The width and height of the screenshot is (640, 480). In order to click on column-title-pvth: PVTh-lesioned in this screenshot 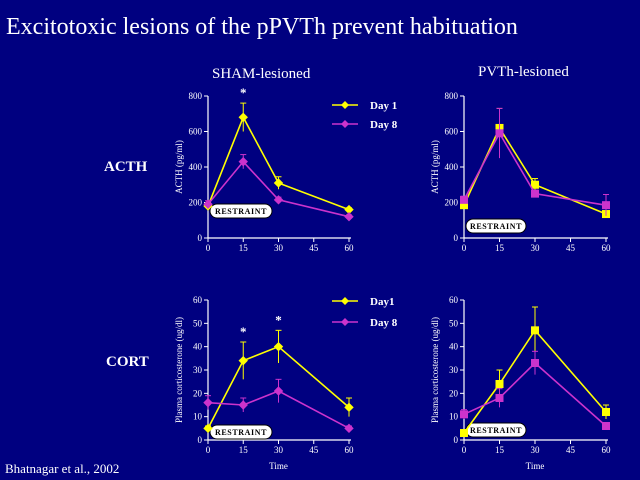, I will do `click(523, 72)`.